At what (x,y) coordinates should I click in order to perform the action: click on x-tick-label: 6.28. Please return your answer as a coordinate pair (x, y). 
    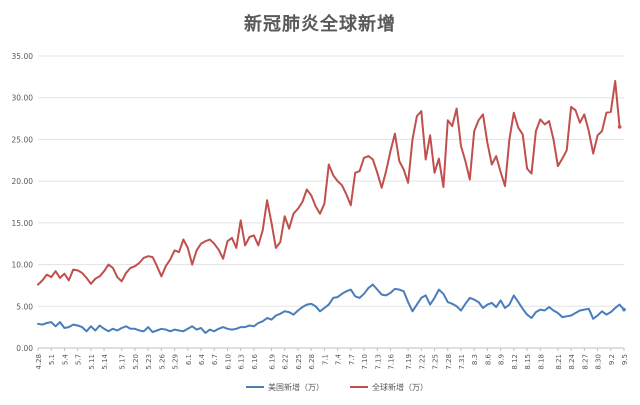
    Looking at the image, I should click on (312, 362).